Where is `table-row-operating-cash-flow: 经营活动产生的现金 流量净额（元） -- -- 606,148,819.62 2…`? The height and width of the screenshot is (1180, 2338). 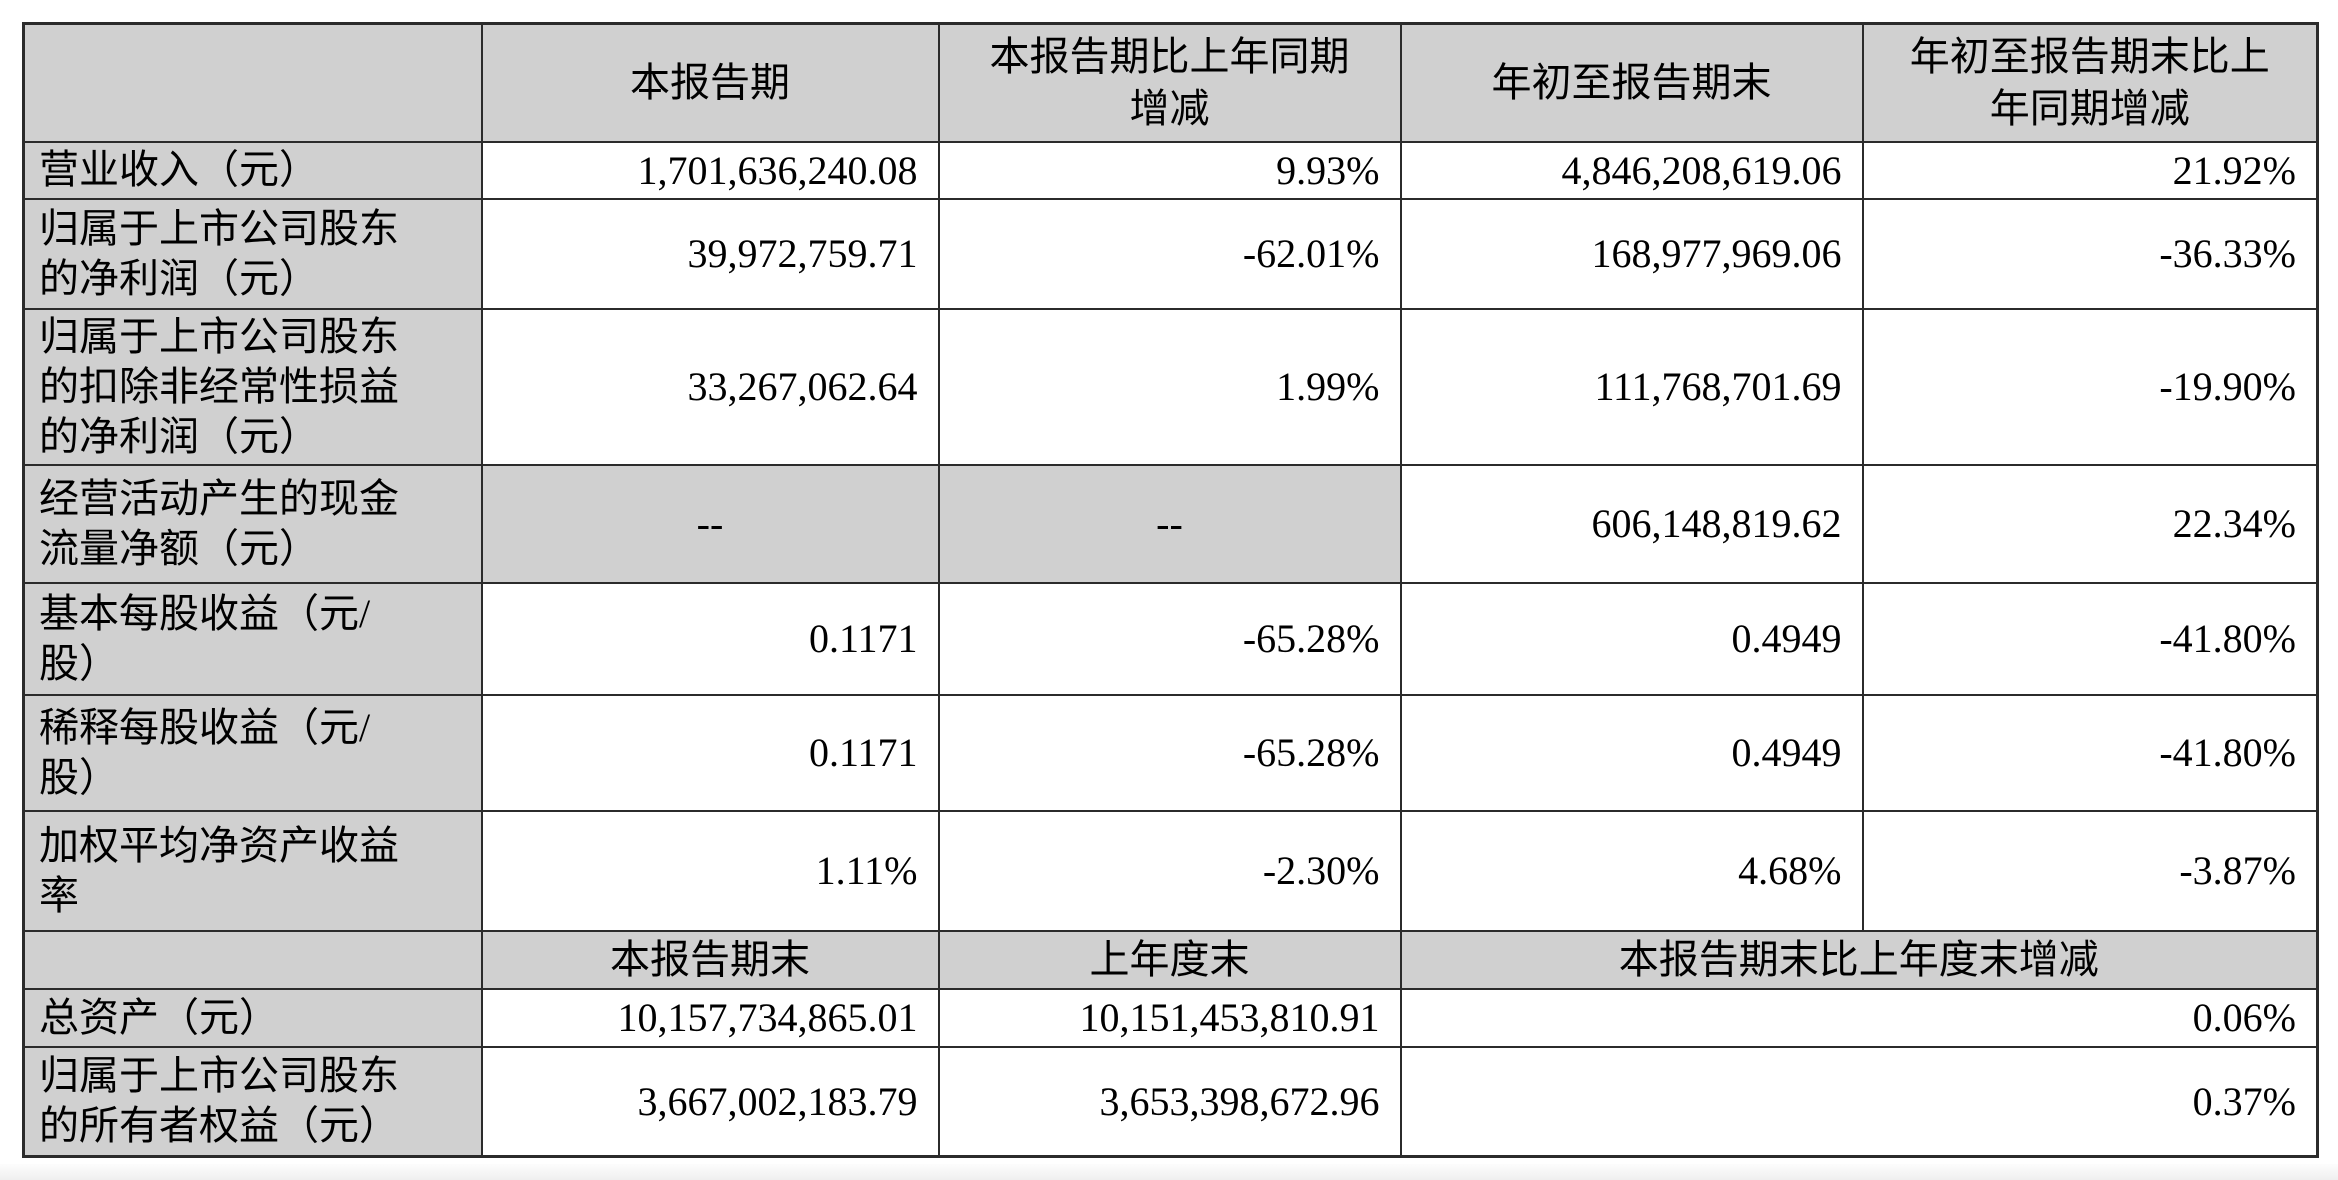
table-row-operating-cash-flow: 经营活动产生的现金 流量净额（元） -- -- 606,148,819.62 2… is located at coordinates (1170, 523).